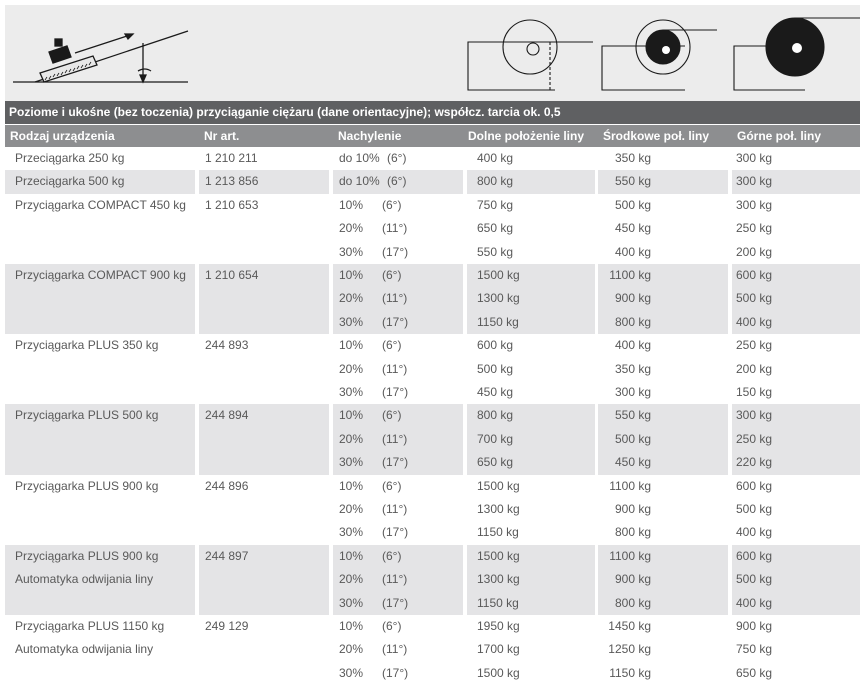  I want to click on article-number: 1 213 856, so click(232, 181).